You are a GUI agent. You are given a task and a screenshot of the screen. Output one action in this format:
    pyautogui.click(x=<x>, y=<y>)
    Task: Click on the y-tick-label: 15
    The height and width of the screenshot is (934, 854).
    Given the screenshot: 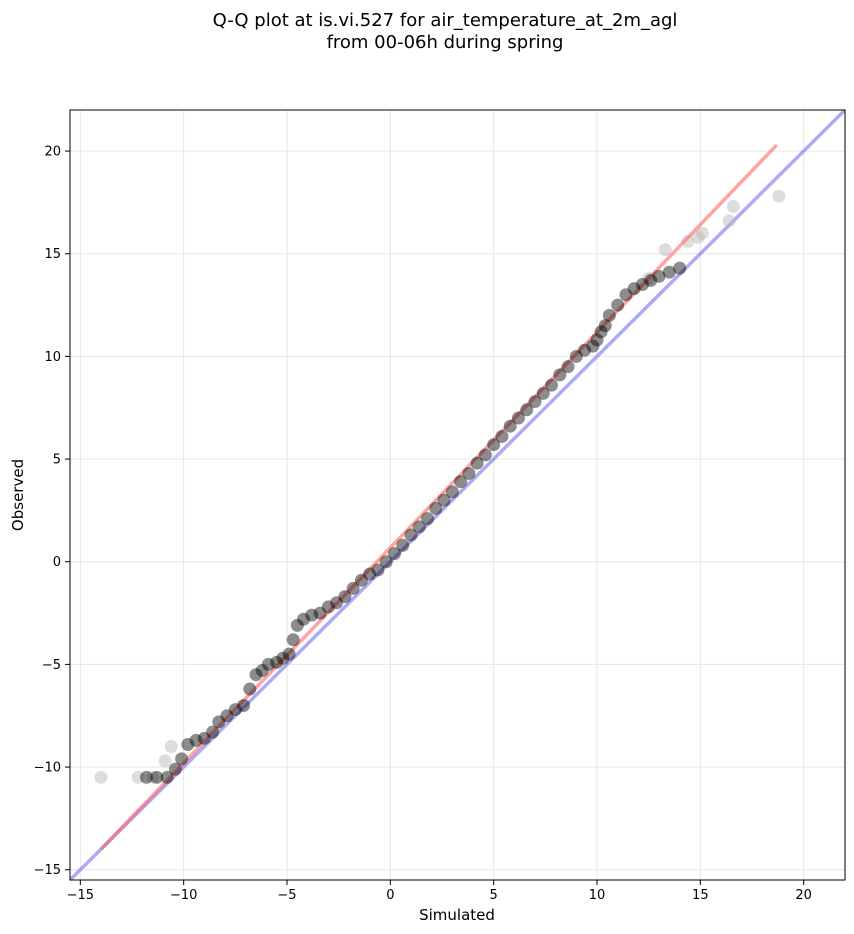 What is the action you would take?
    pyautogui.click(x=52, y=254)
    